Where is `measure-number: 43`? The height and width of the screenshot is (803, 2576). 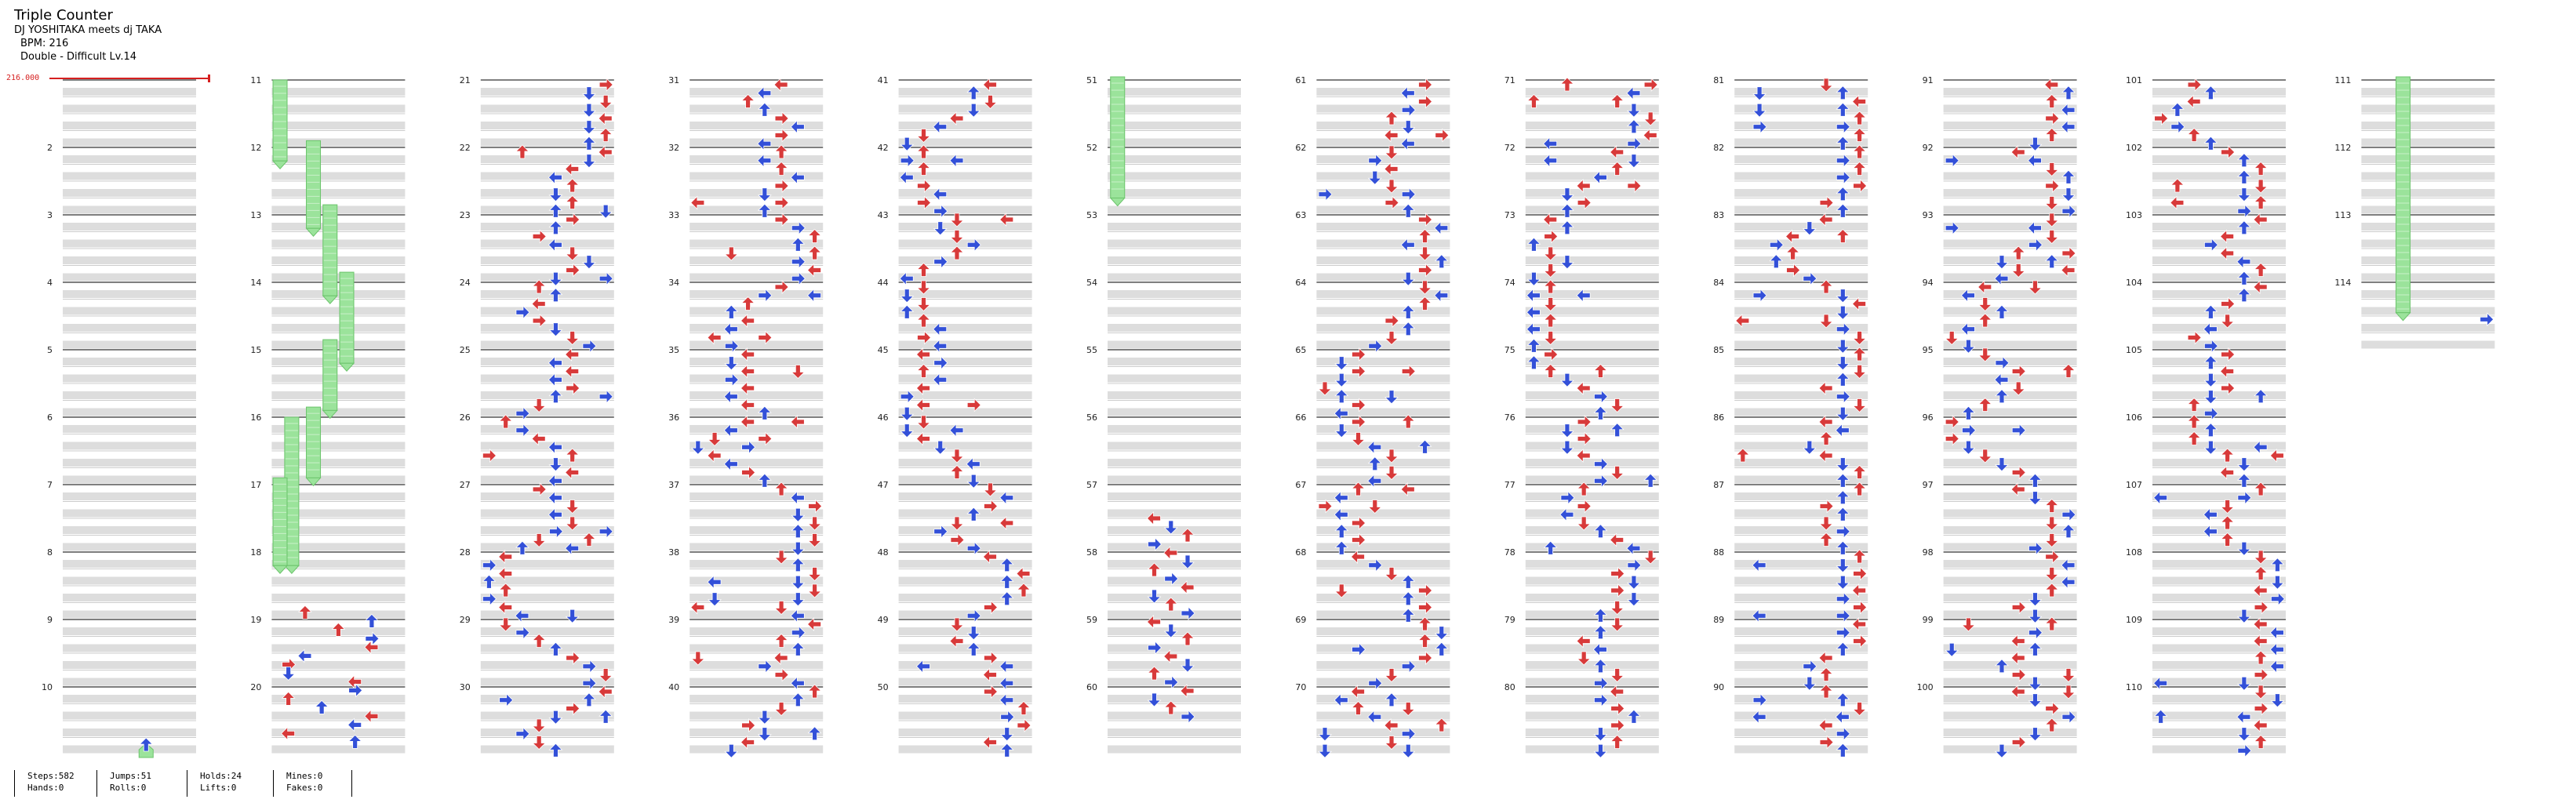
measure-number: 43 is located at coordinates (883, 215).